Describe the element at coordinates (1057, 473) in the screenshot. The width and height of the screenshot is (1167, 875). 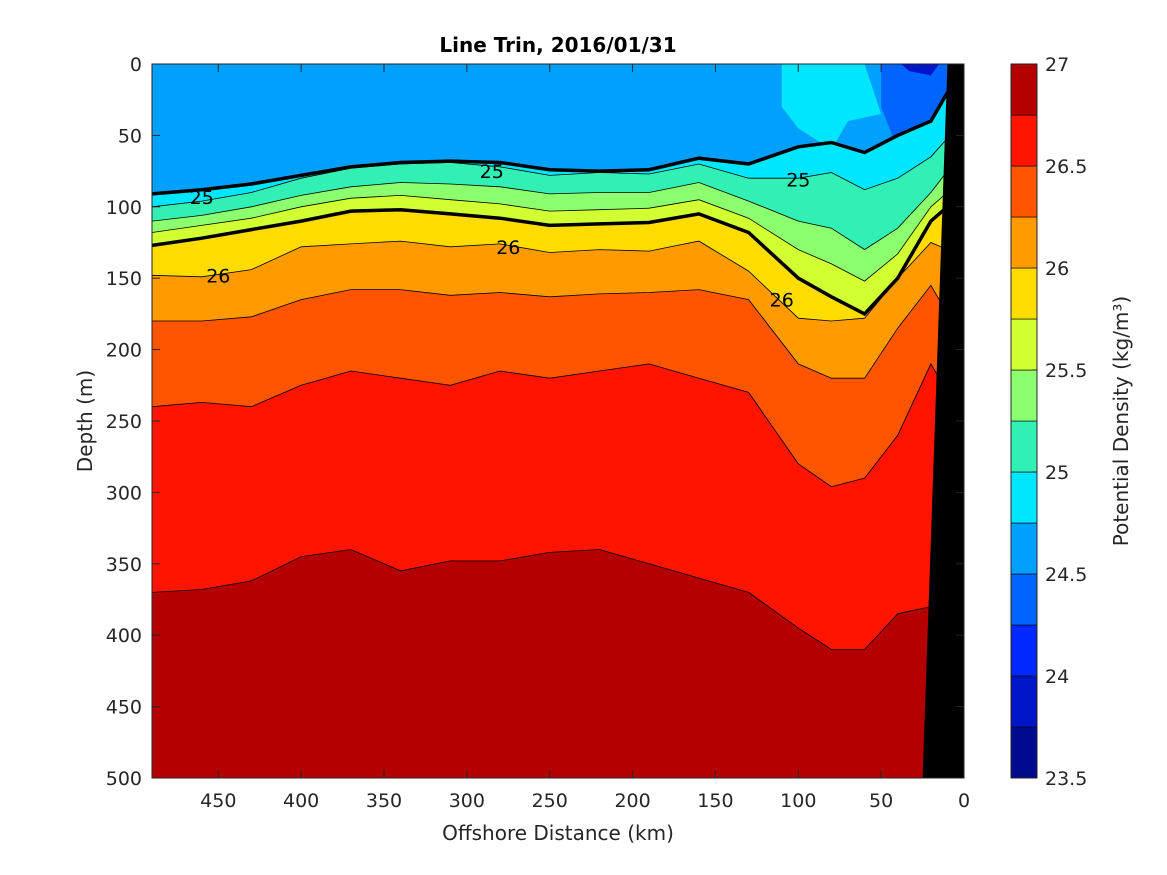
I see `colorbar-tick-label: 25` at that location.